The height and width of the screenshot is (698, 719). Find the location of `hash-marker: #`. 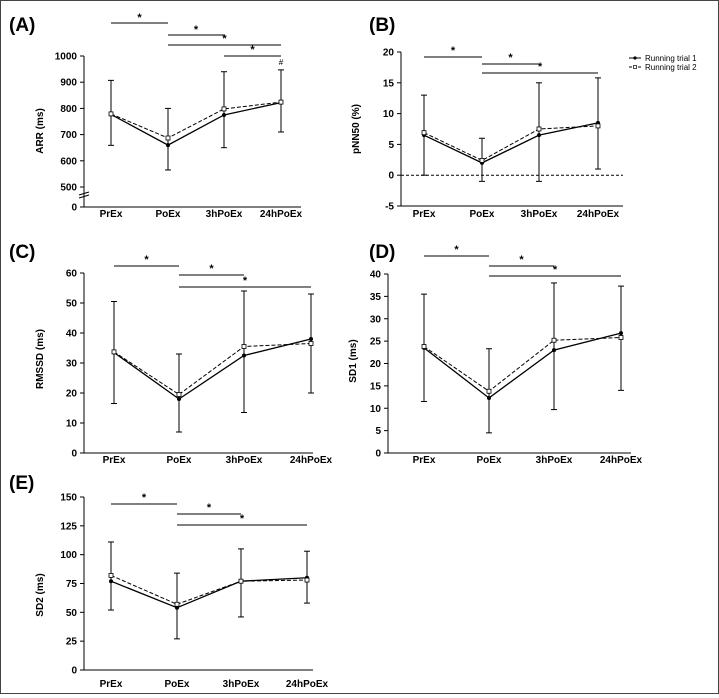

hash-marker: # is located at coordinates (281, 62).